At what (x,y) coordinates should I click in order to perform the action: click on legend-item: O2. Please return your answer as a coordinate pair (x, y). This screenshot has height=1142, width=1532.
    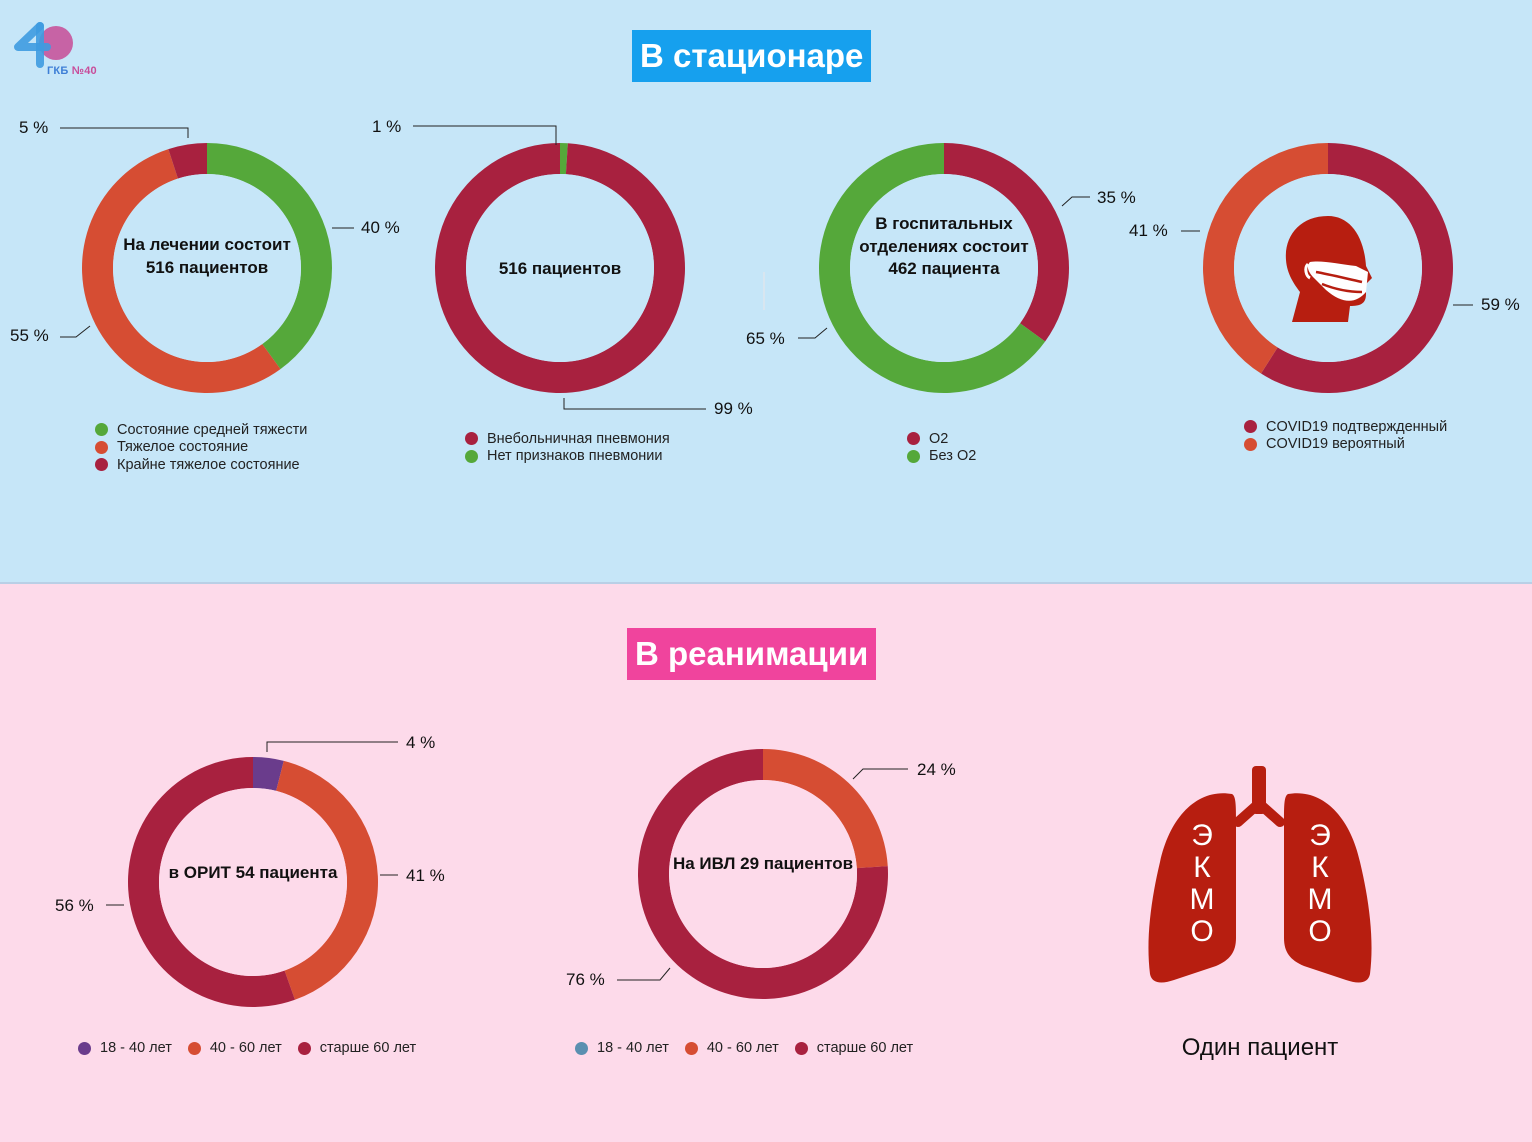
    Looking at the image, I should click on (941, 439).